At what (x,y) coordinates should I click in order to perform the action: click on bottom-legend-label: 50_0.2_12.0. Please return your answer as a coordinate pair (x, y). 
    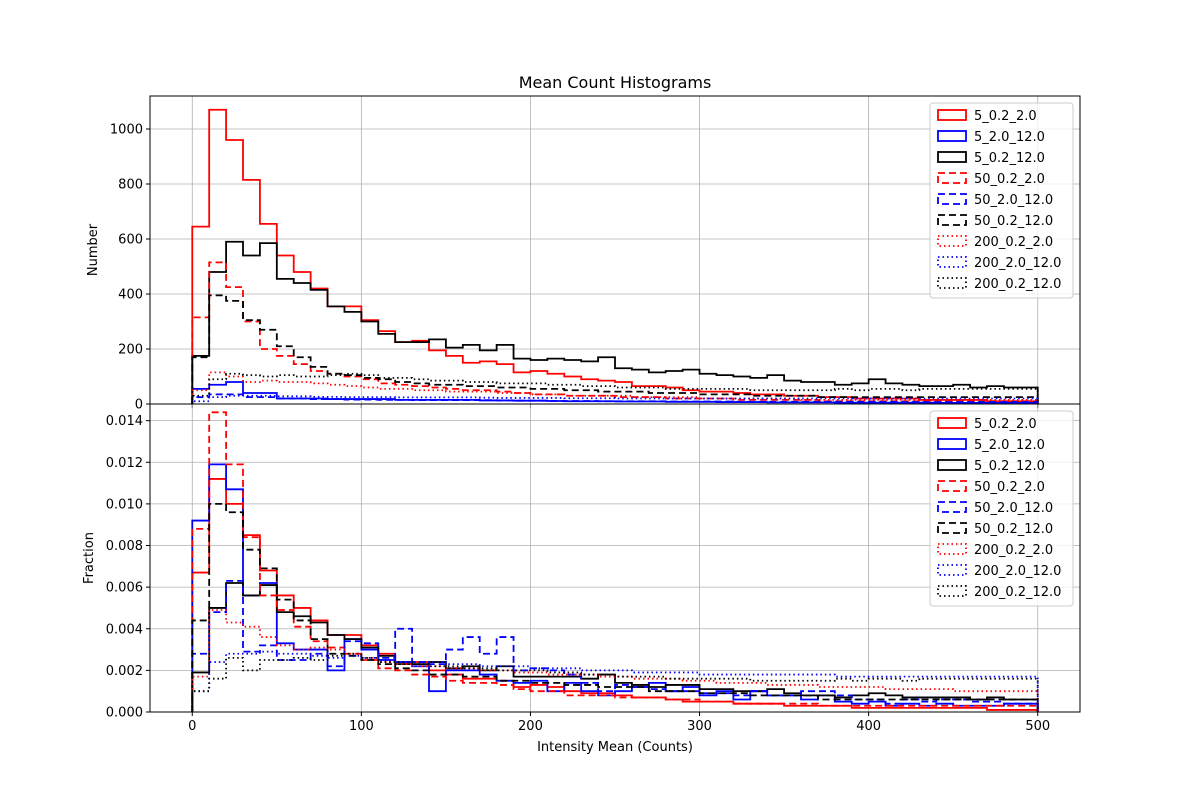
    Looking at the image, I should click on (1013, 529).